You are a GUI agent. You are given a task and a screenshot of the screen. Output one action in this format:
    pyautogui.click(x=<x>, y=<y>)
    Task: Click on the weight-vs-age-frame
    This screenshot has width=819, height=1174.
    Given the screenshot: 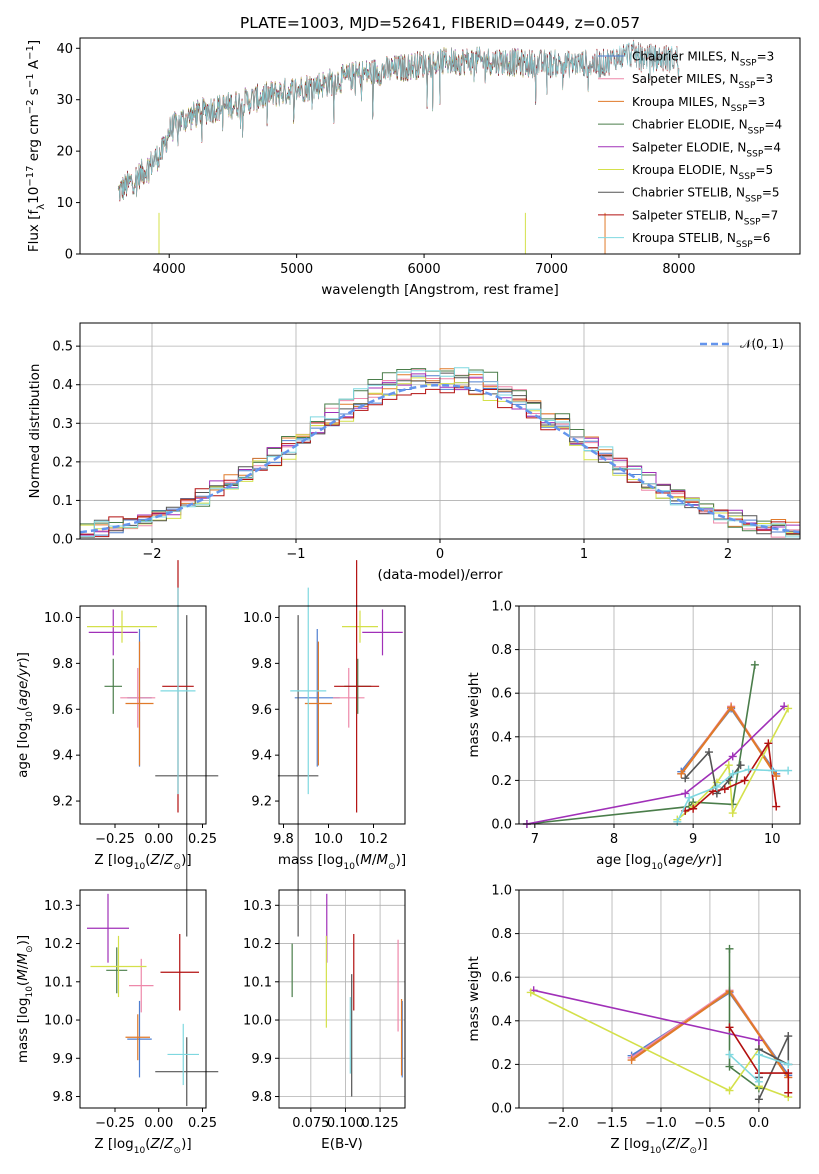 What is the action you would take?
    pyautogui.click(x=659, y=715)
    